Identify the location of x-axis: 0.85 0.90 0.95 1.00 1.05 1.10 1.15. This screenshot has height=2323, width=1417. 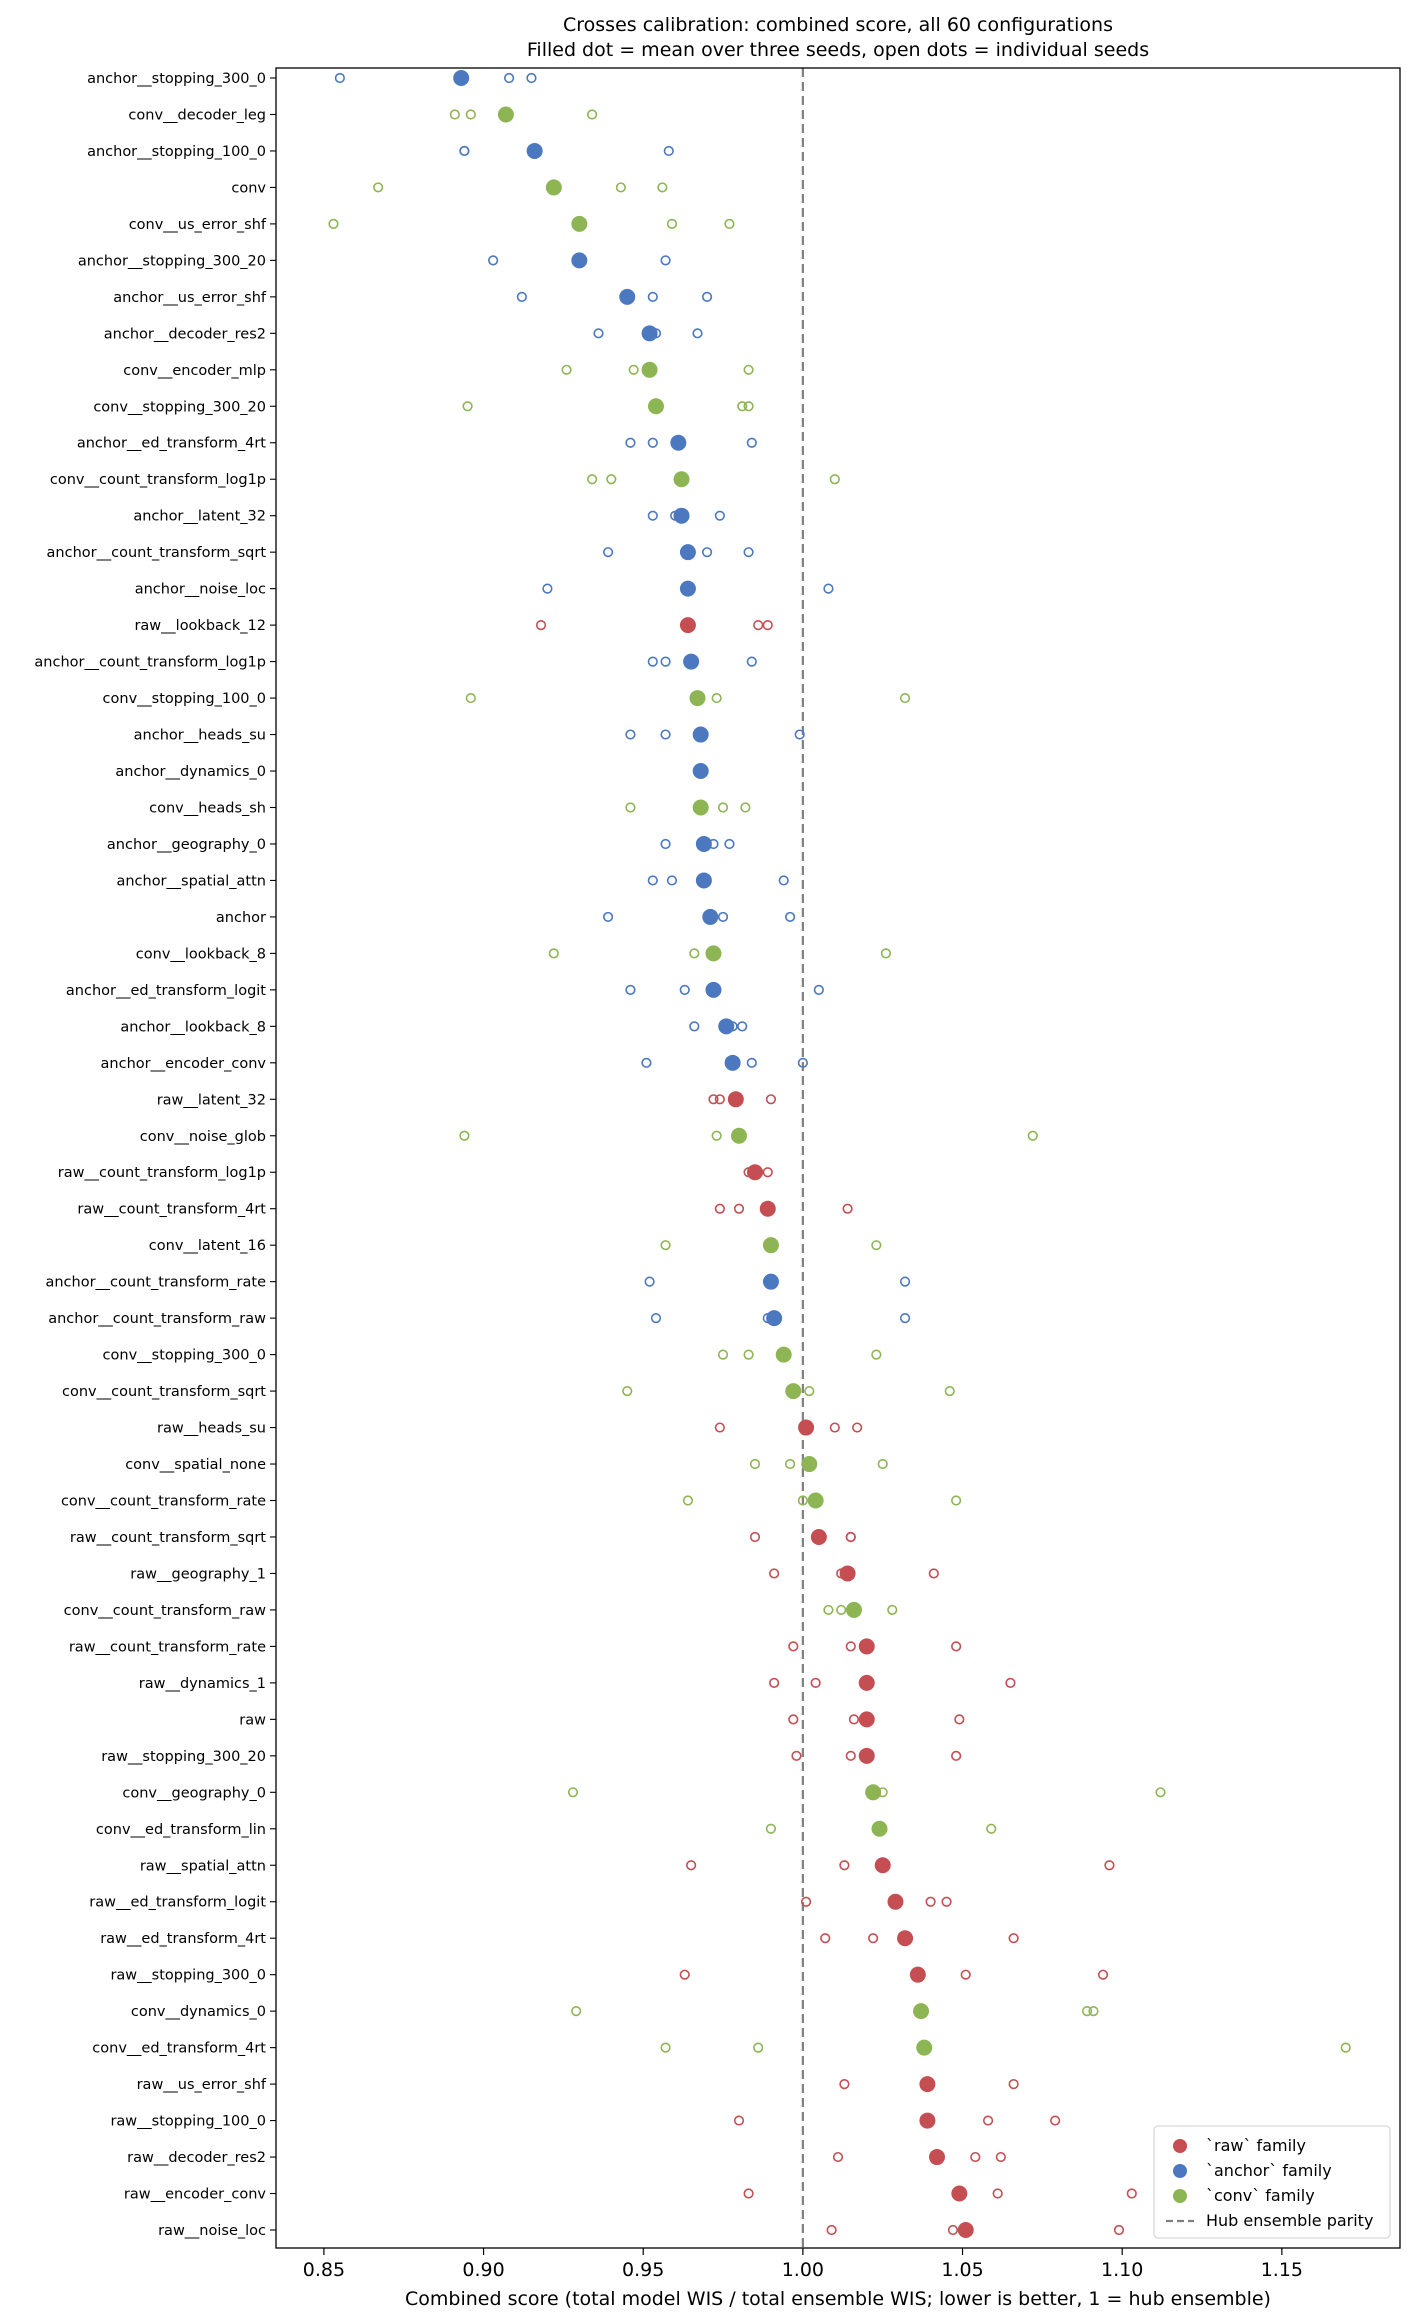
(803, 2264).